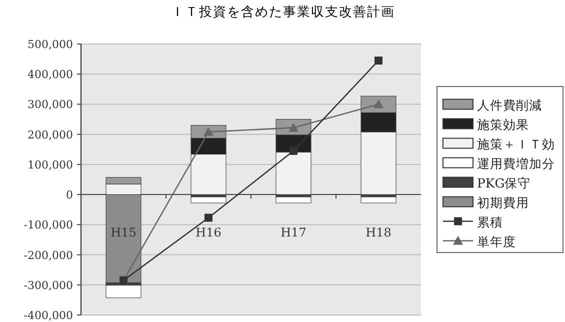 The height and width of the screenshot is (322, 565). Describe the element at coordinates (123, 233) in the screenshot. I see `x-tick-label: H15` at that location.